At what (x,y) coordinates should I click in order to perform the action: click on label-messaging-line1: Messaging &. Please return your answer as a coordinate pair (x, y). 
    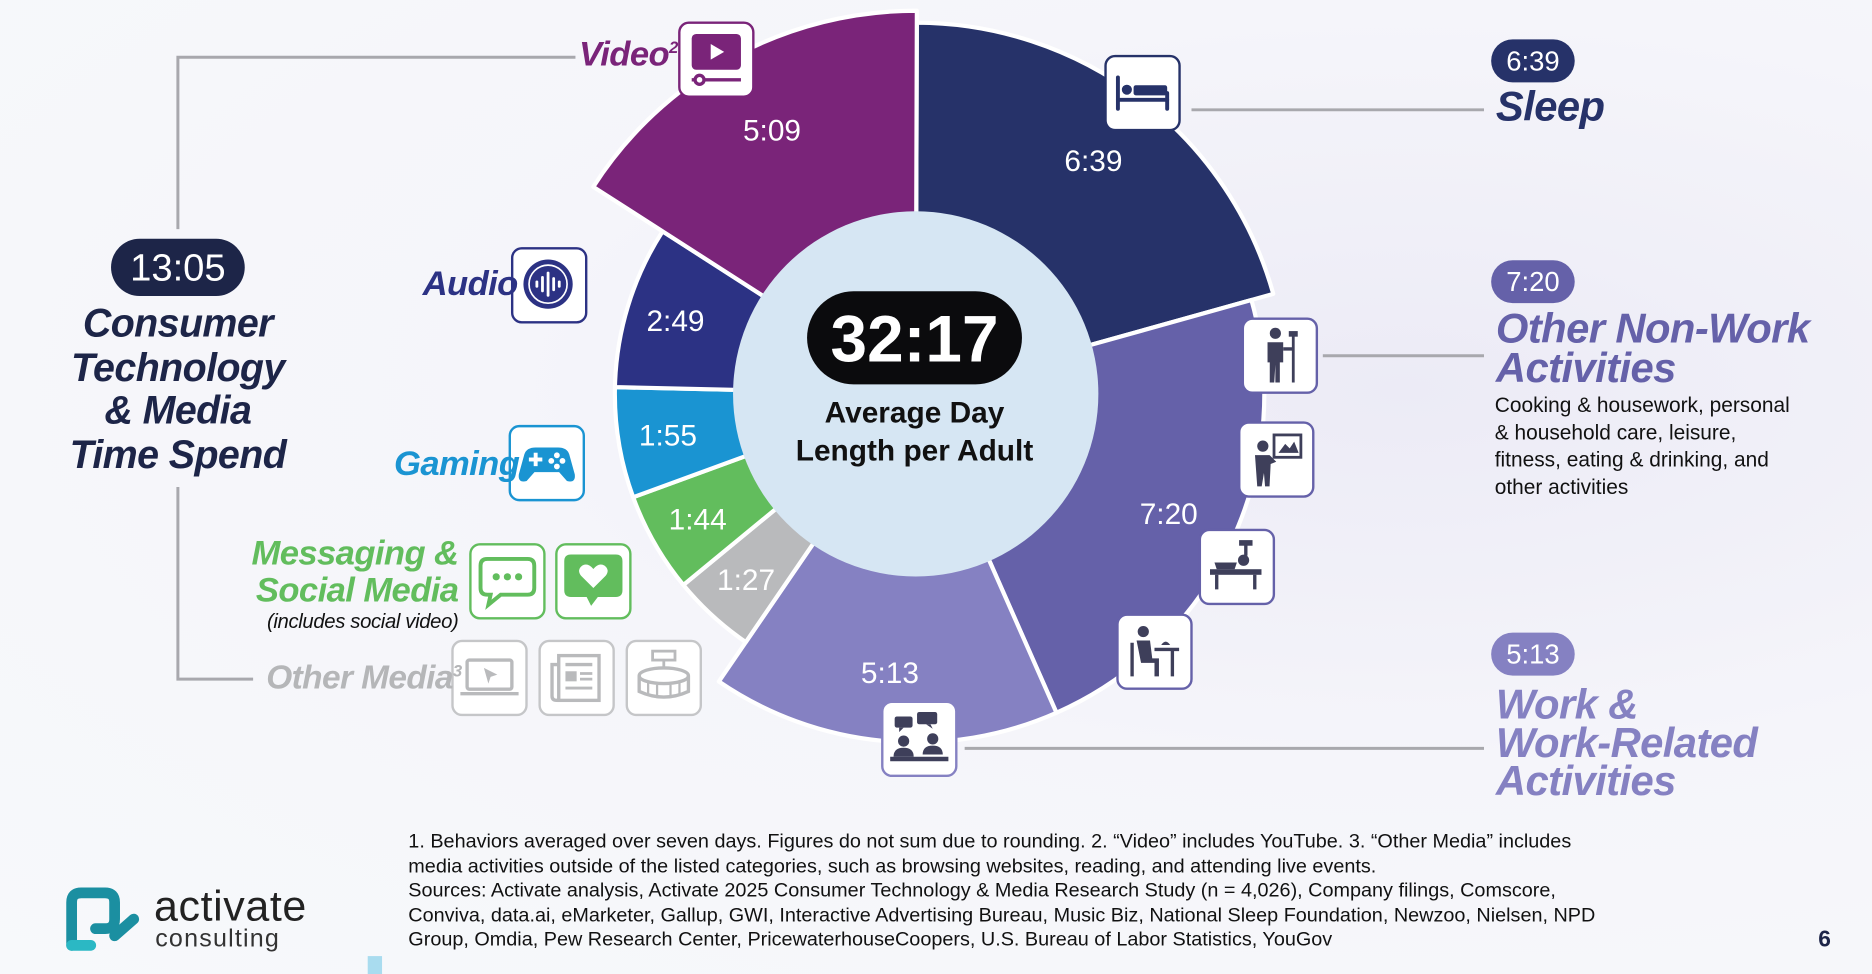
    Looking at the image, I should click on (355, 553).